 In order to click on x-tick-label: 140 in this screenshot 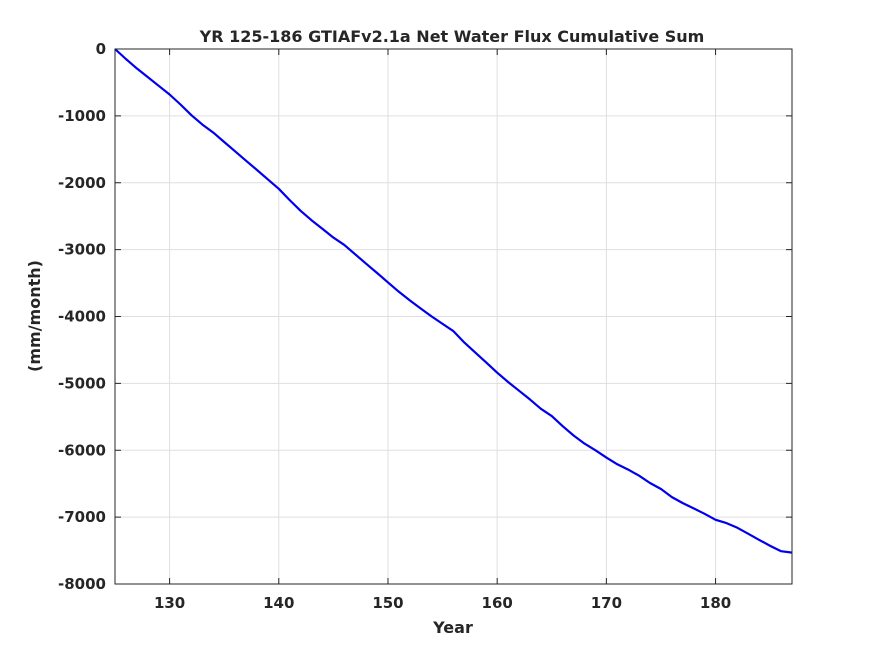, I will do `click(278, 603)`.